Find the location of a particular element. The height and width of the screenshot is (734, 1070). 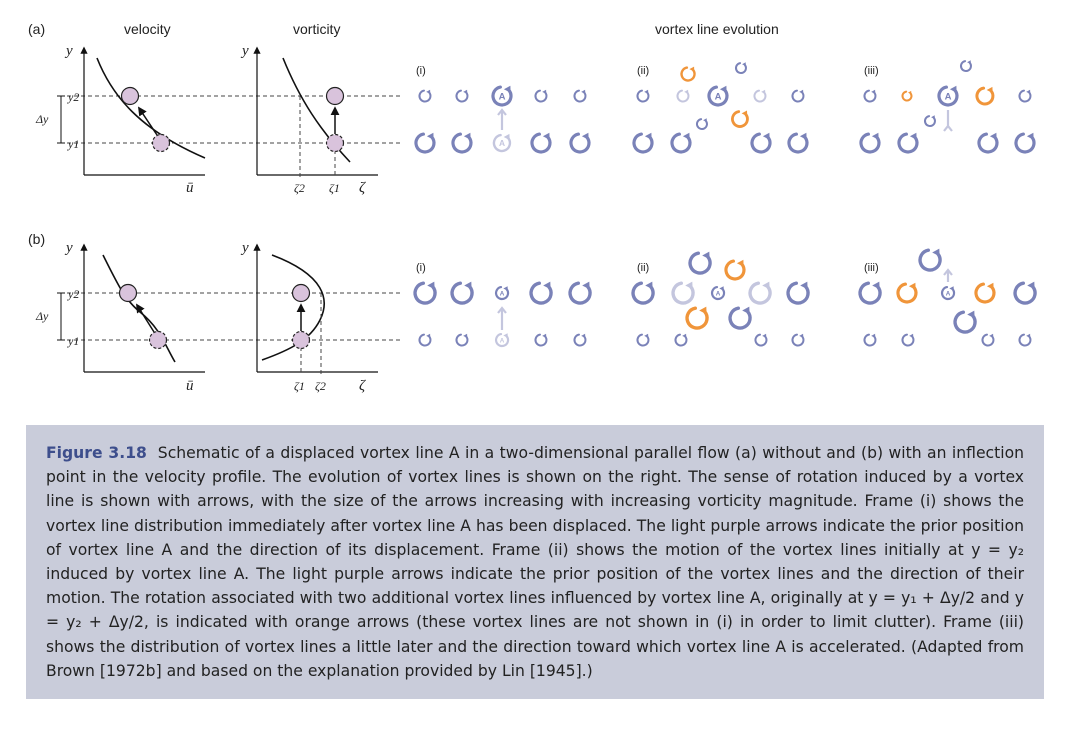

a-zeta2-tick: ζ2 is located at coordinates (299, 188).